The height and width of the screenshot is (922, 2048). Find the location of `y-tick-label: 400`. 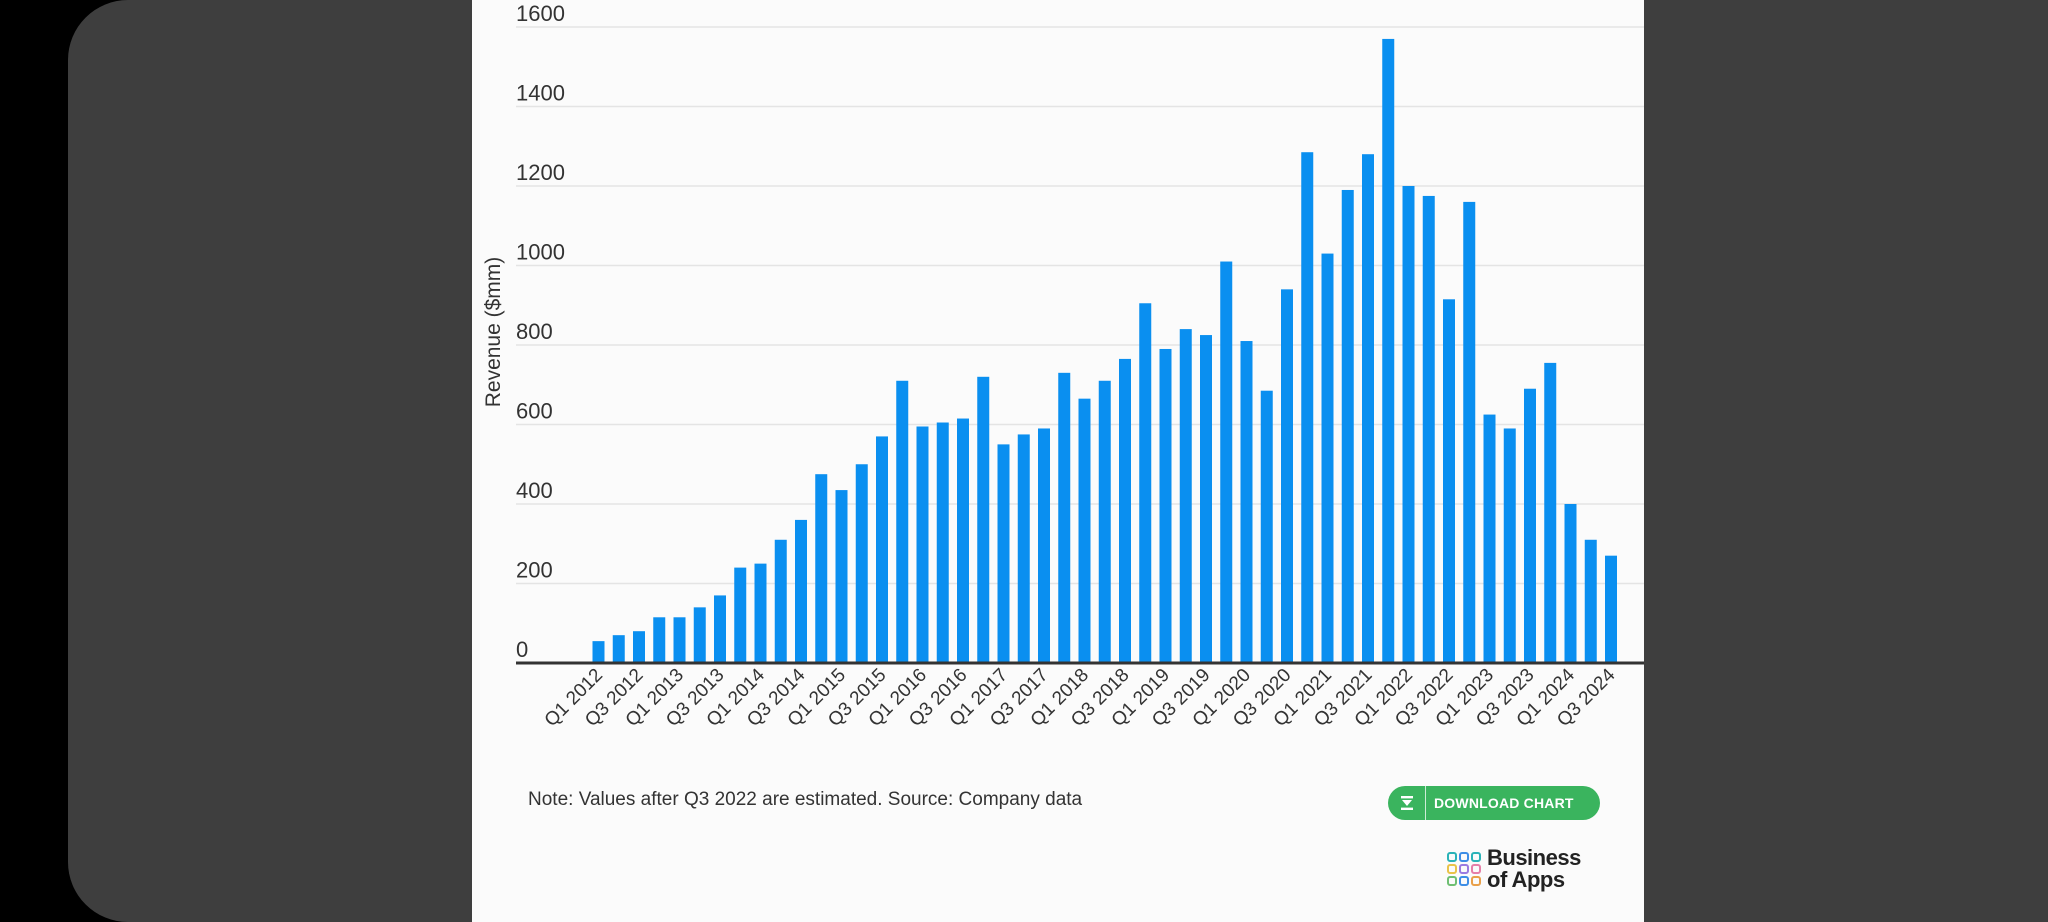

y-tick-label: 400 is located at coordinates (534, 490).